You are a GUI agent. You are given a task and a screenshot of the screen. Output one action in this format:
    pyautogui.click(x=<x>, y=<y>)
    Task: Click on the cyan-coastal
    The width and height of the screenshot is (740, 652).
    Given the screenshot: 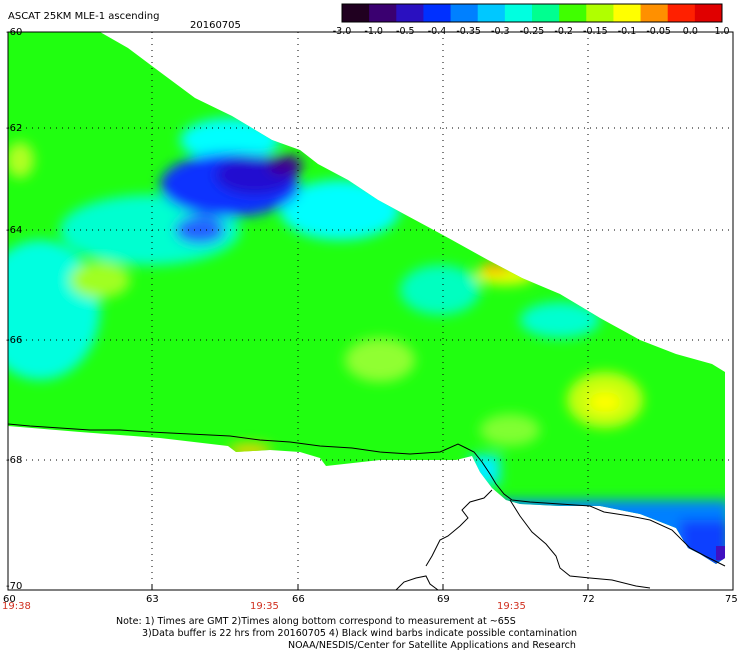 What is the action you would take?
    pyautogui.click(x=485, y=470)
    